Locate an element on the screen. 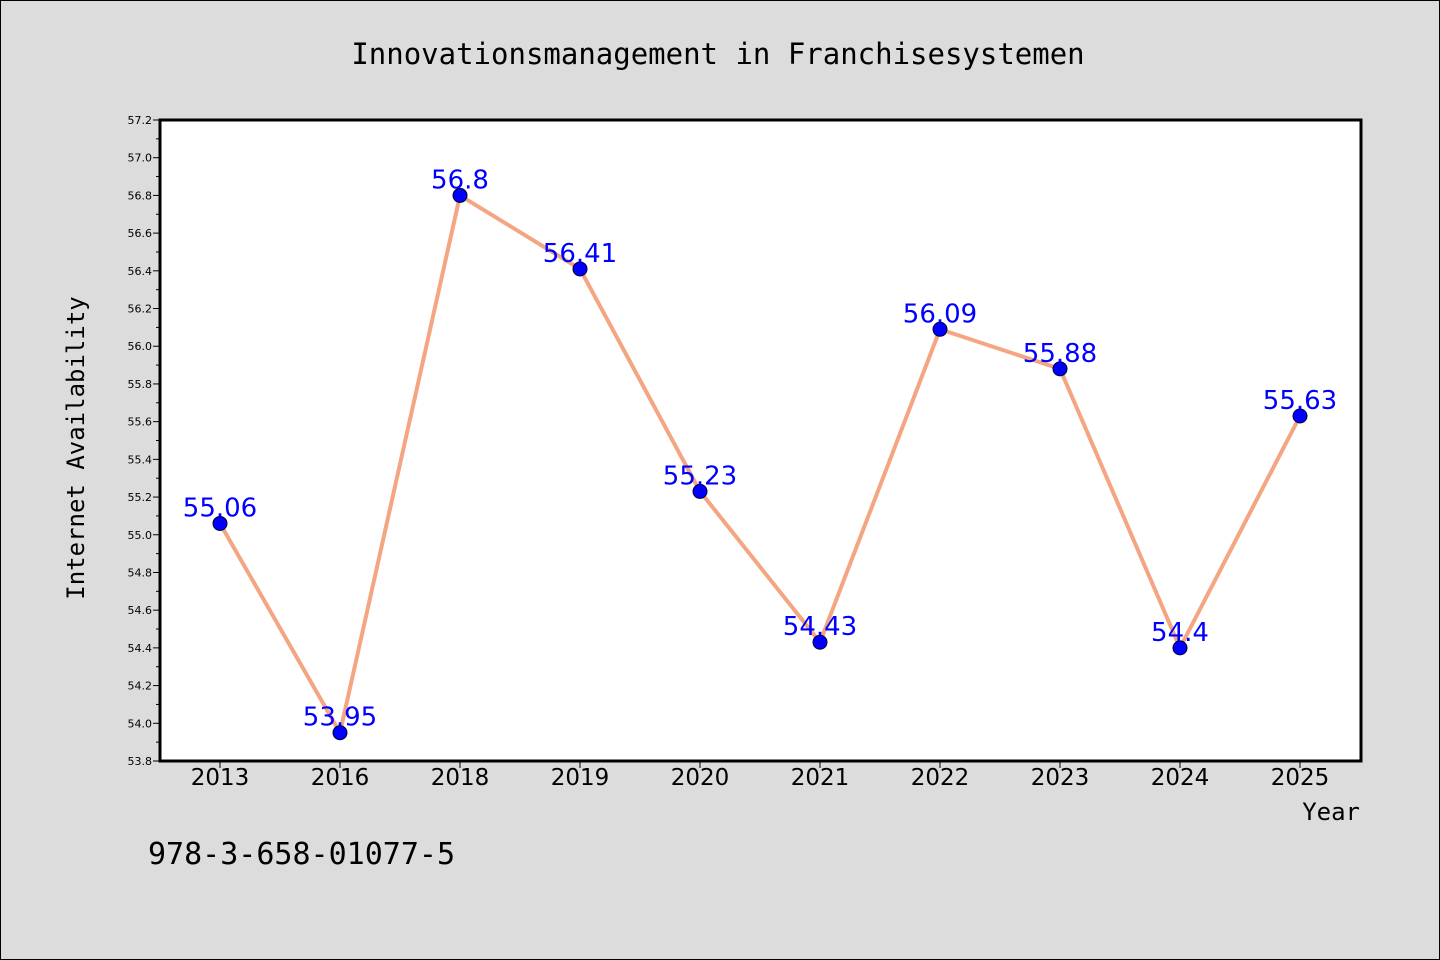  y-tick-label: 55.6 is located at coordinates (140, 422).